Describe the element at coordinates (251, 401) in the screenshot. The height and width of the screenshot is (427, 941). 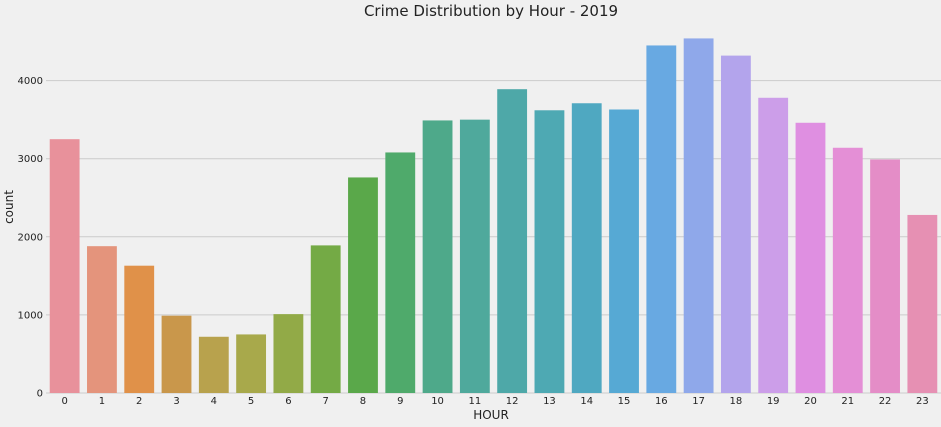
I see `x-tick-label: 5` at that location.